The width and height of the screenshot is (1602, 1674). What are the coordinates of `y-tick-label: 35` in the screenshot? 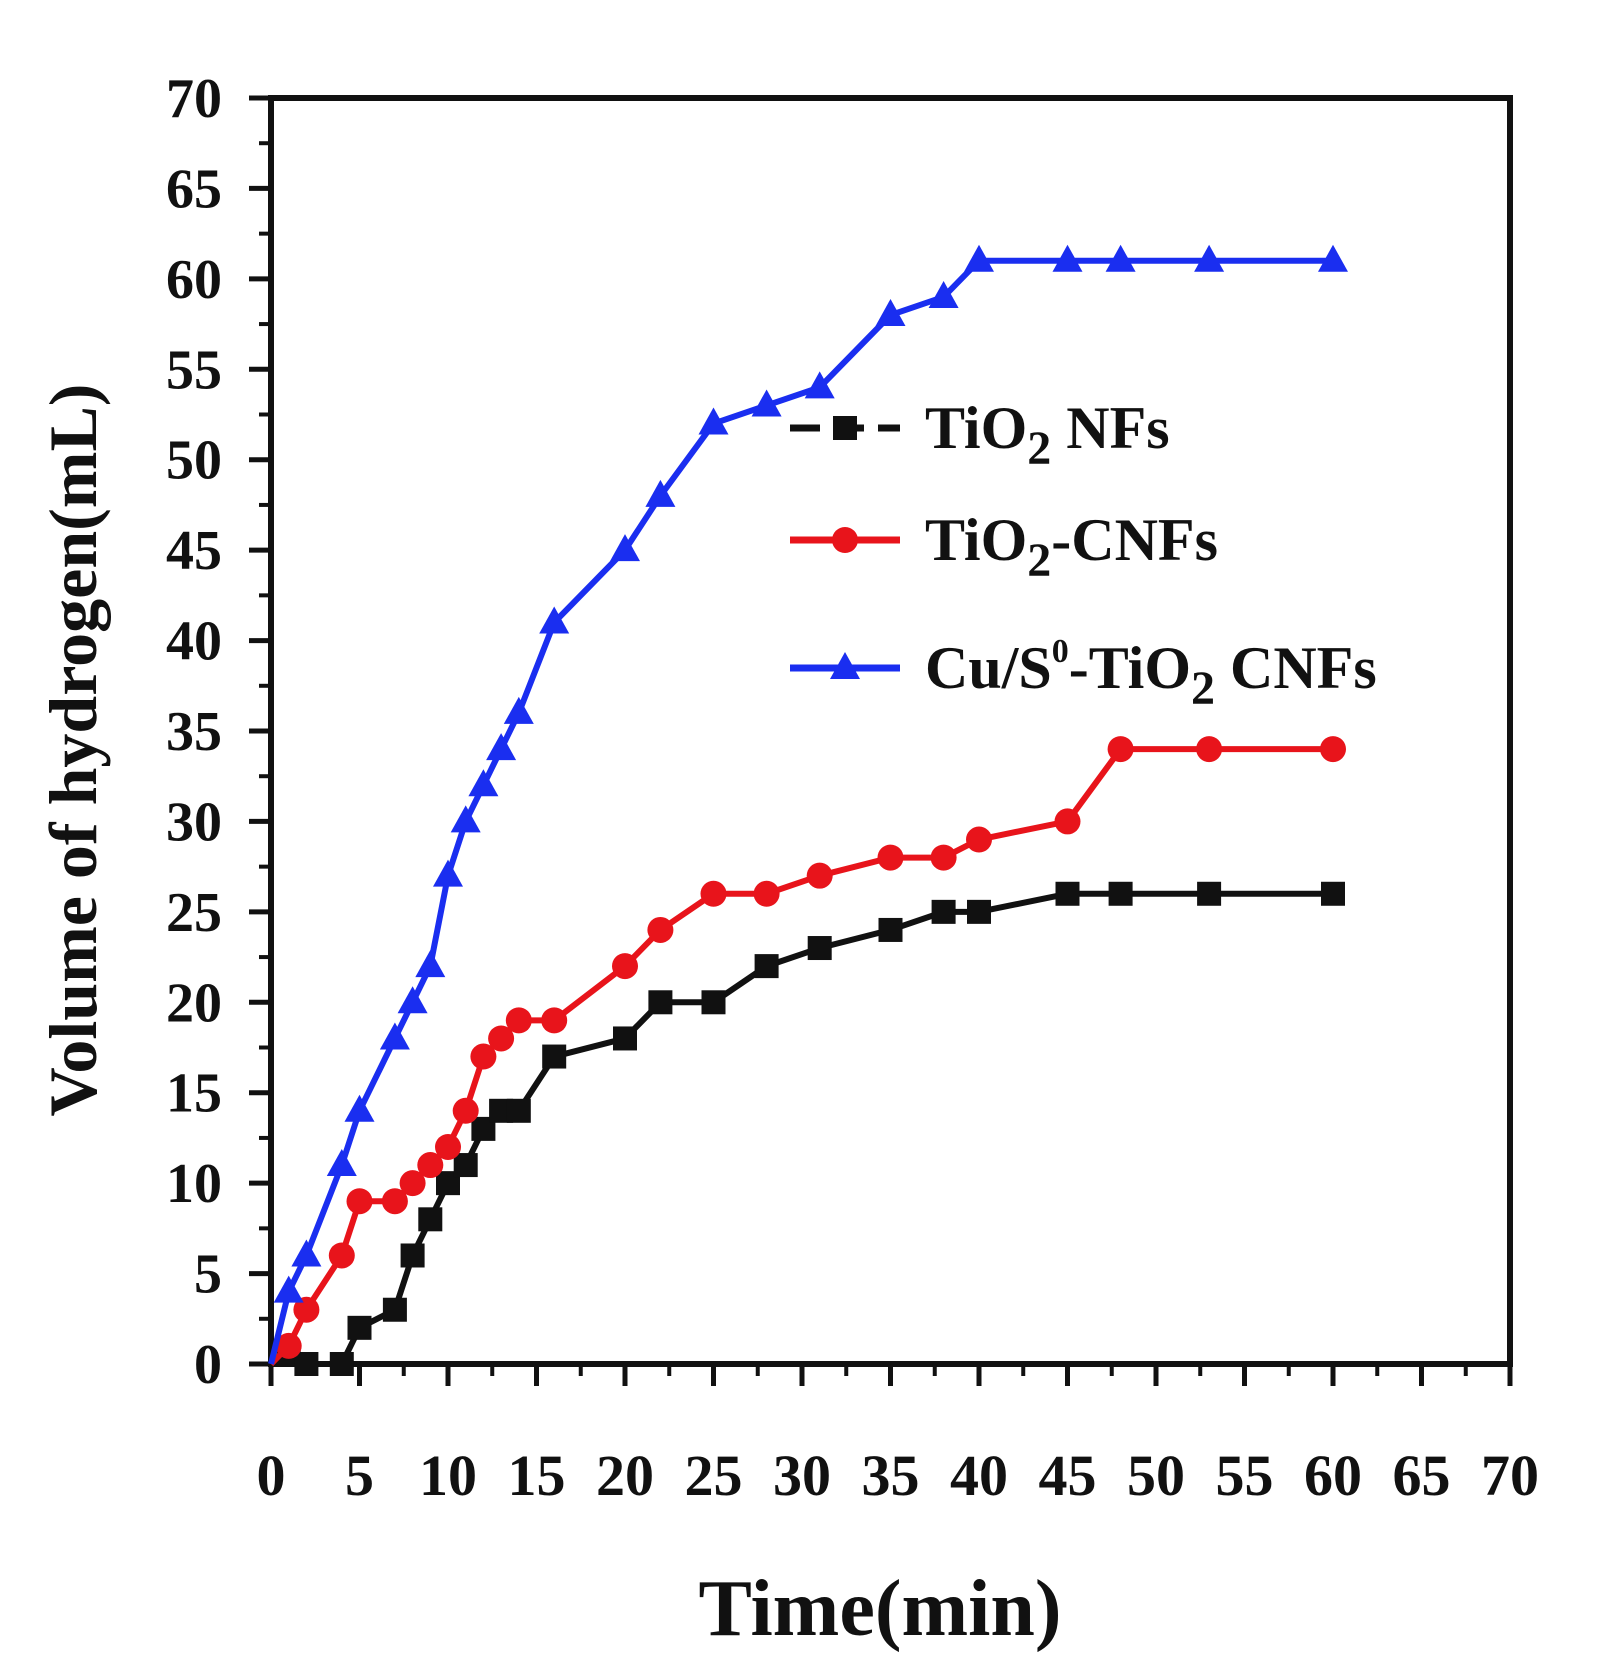 It's located at (194, 732).